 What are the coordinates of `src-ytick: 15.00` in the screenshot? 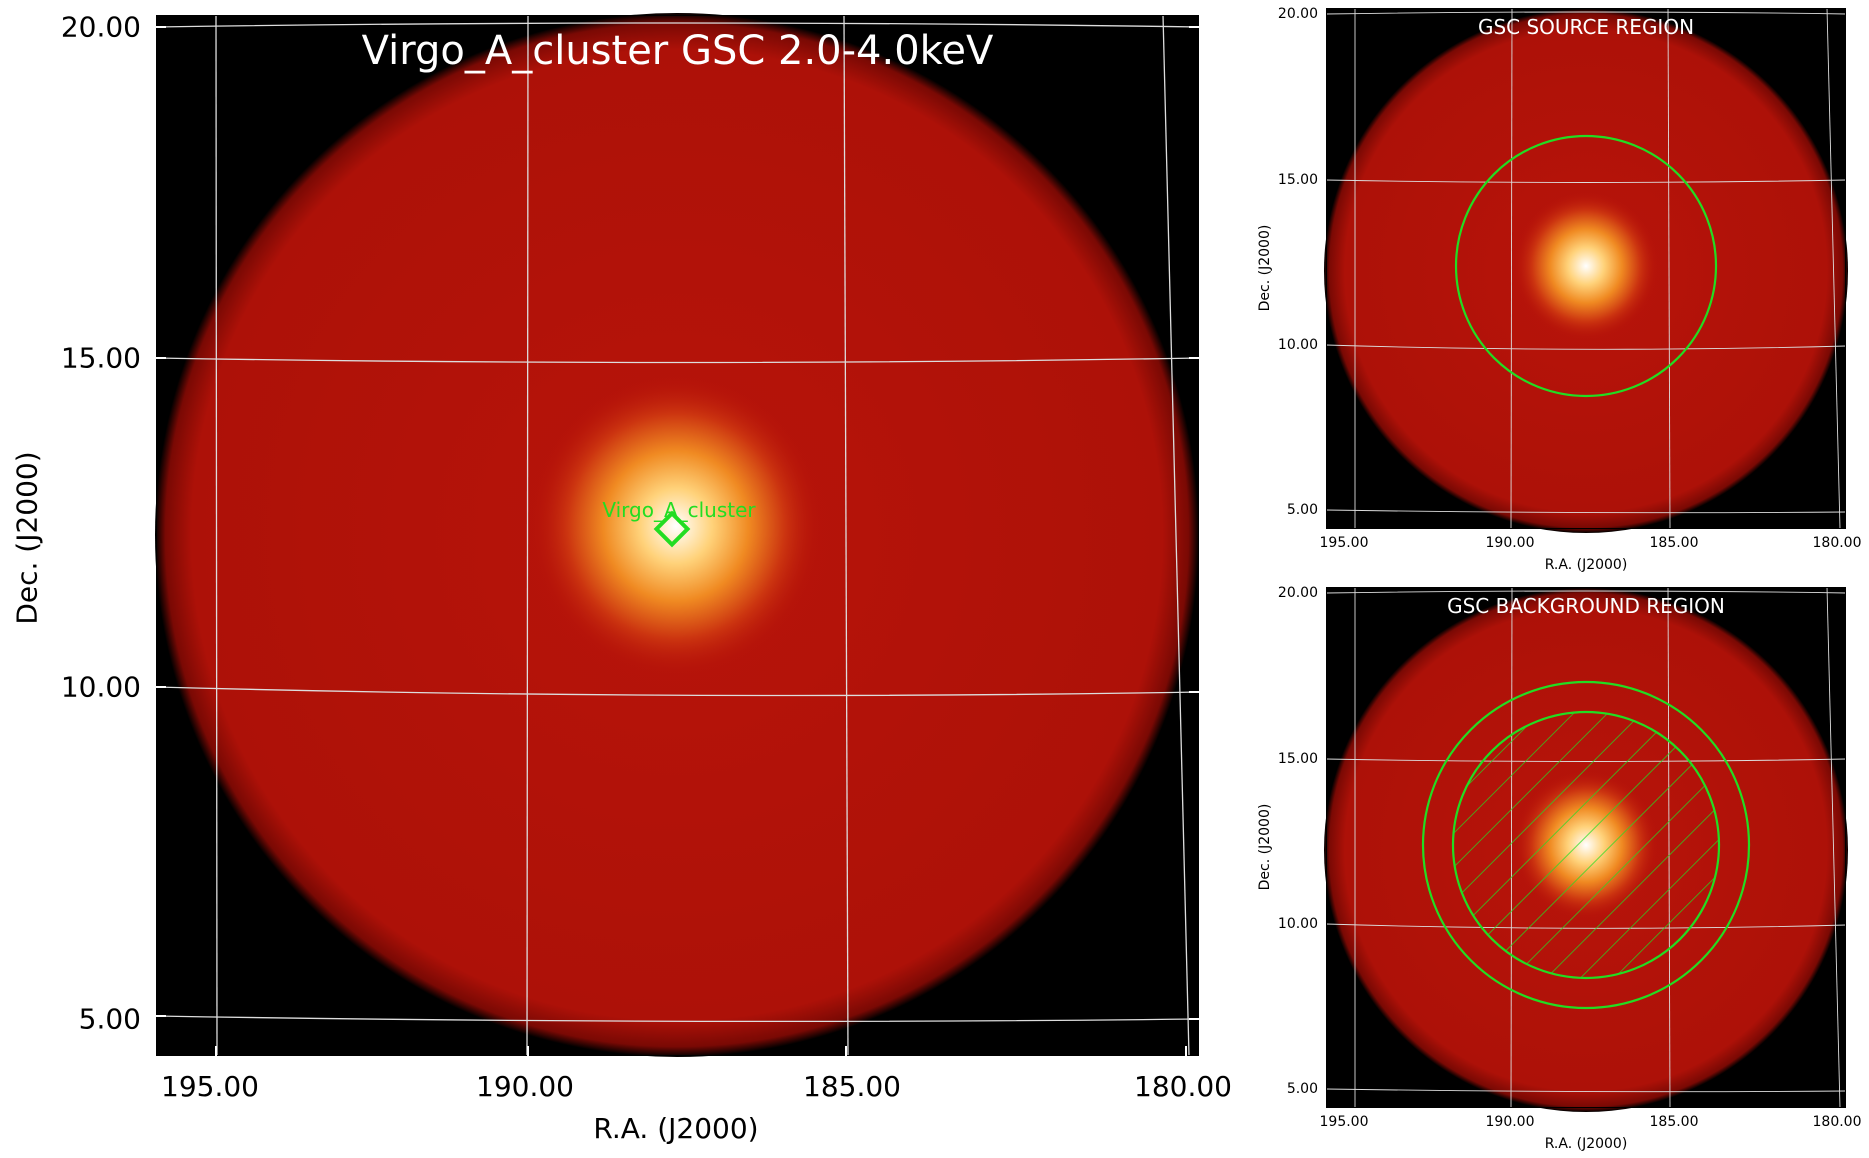 It's located at (1297, 180).